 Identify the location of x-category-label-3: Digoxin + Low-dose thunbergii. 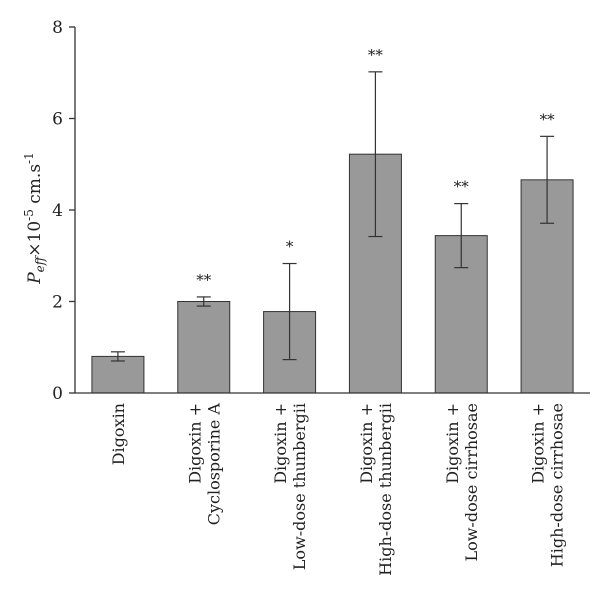
(290, 486).